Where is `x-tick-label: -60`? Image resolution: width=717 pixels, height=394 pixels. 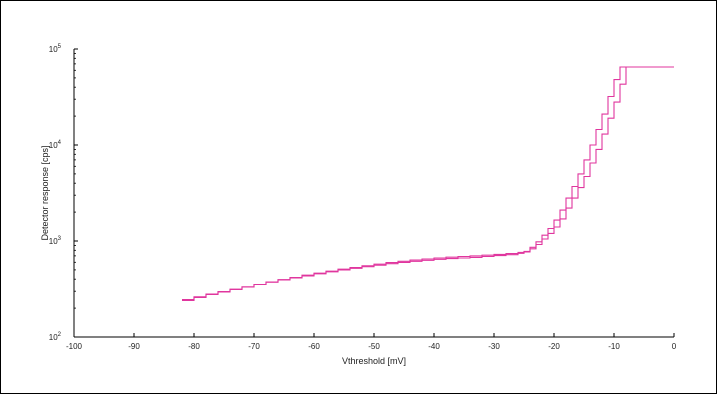
x-tick-label: -60 is located at coordinates (314, 346).